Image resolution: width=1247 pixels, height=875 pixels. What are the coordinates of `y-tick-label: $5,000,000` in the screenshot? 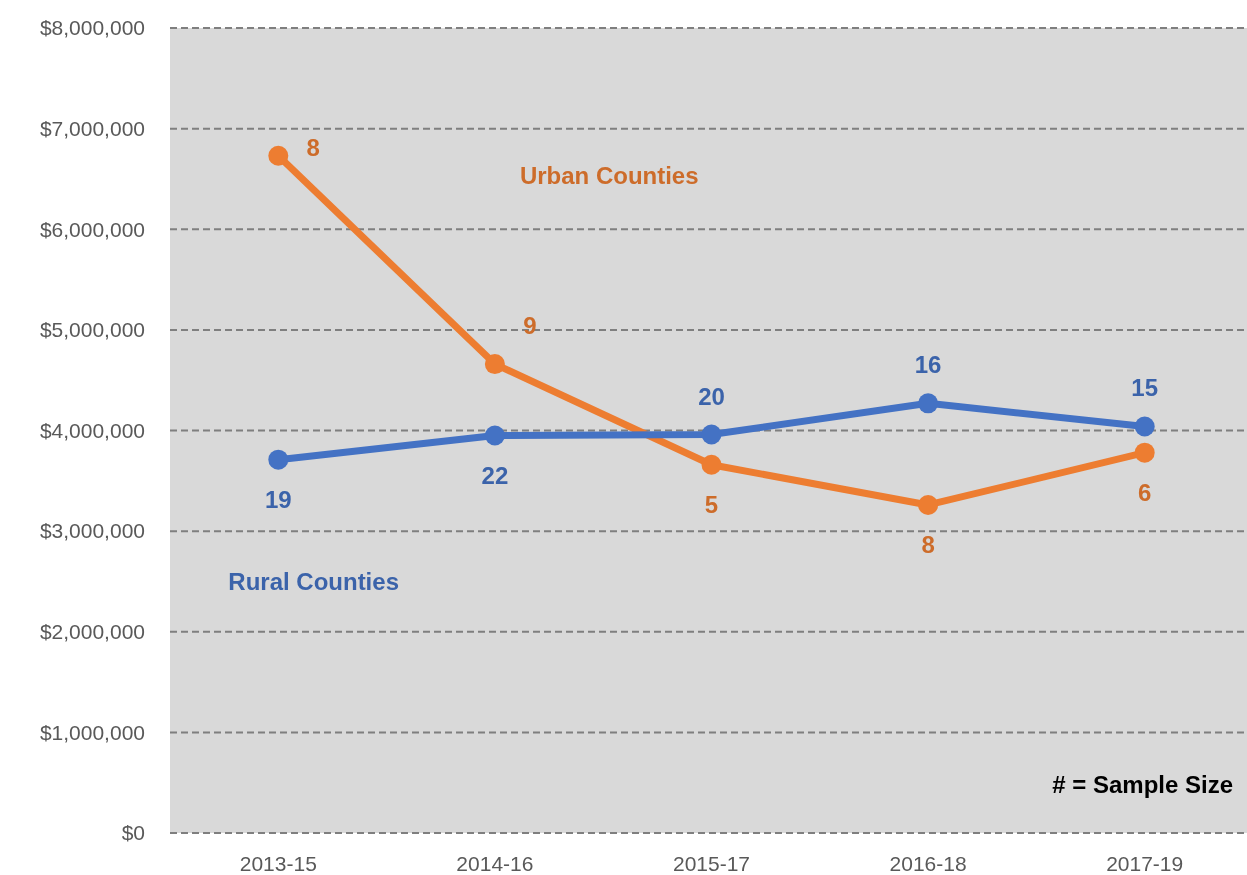 It's located at (92, 330).